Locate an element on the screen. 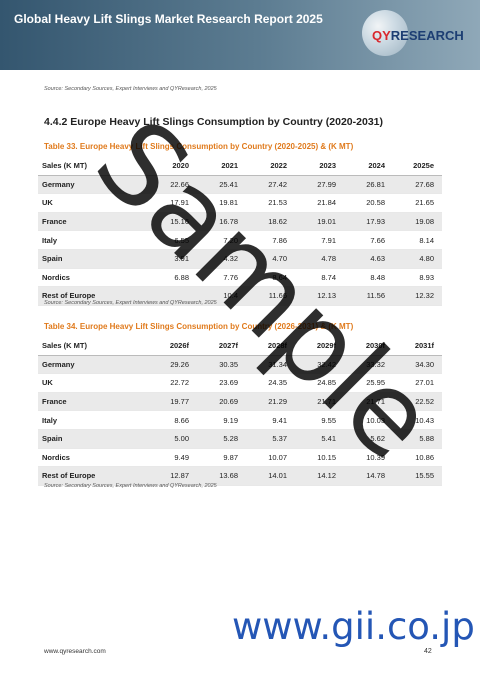 Image resolution: width=480 pixels, height=679 pixels. value-cell: 21.65 is located at coordinates (417, 203).